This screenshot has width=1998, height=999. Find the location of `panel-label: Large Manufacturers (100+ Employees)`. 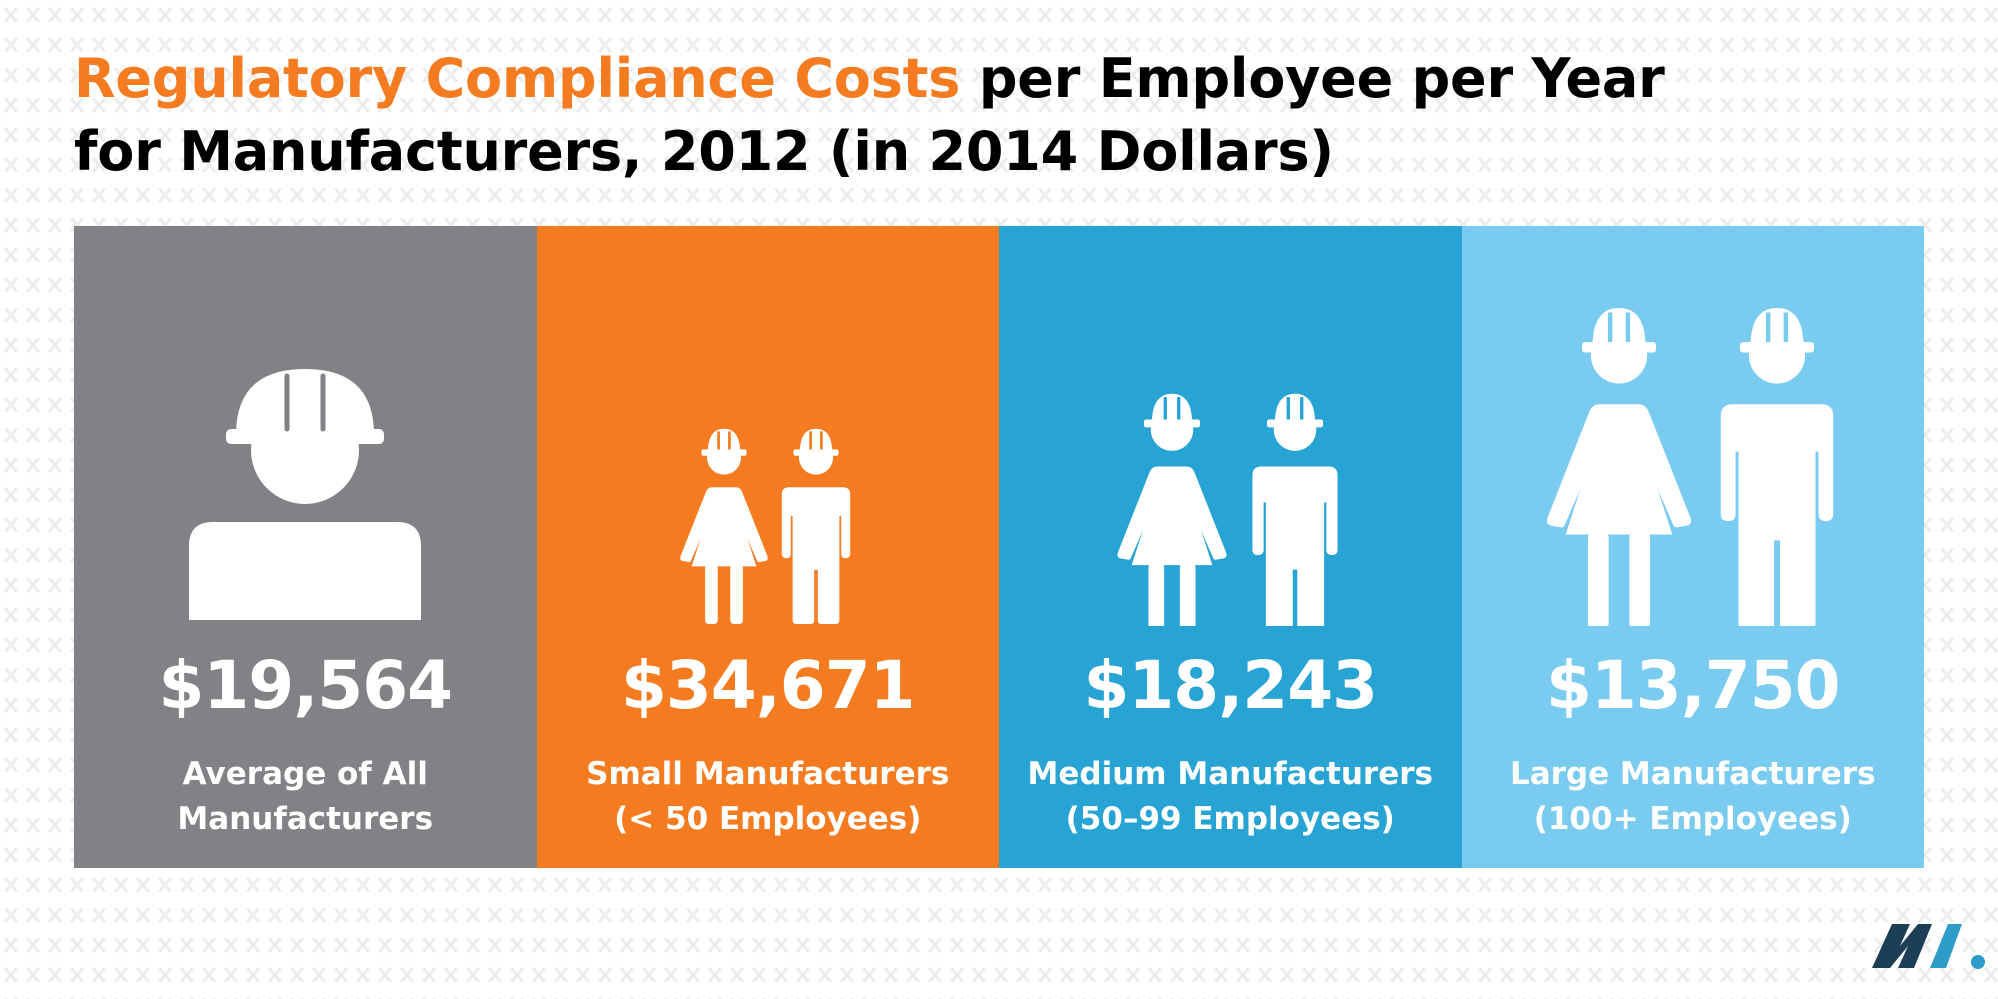

panel-label: Large Manufacturers (100+ Employees) is located at coordinates (1693, 797).